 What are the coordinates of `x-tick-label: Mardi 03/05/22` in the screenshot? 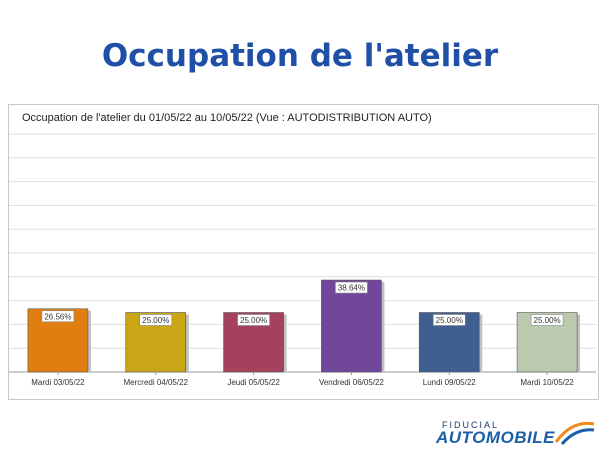 It's located at (58, 382).